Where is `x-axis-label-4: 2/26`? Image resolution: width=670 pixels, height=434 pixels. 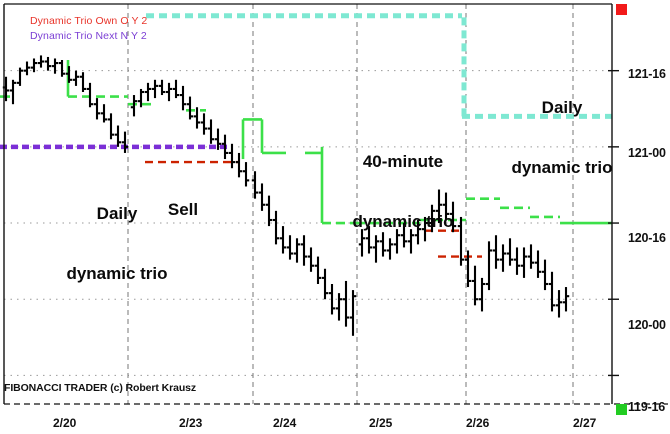
x-axis-label-4: 2/26 is located at coordinates (478, 423).